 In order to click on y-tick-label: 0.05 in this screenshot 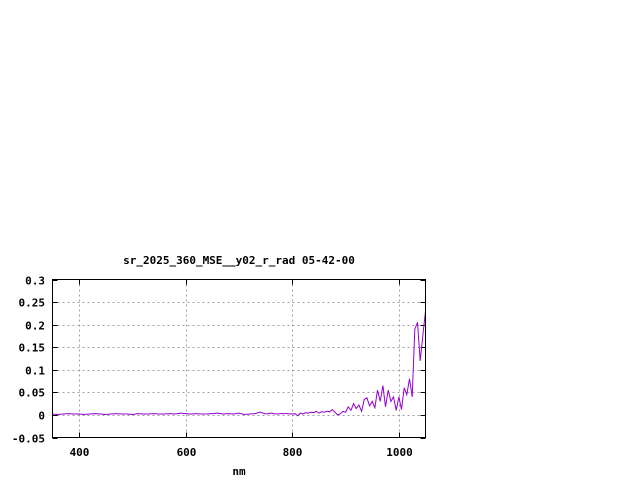, I will do `click(32, 393)`.